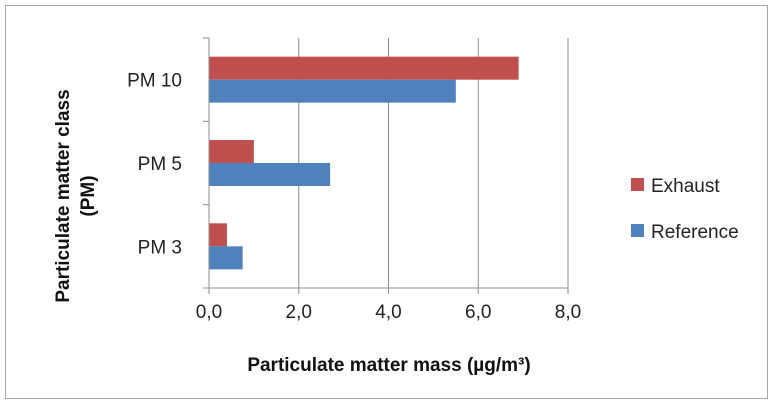 The height and width of the screenshot is (407, 776). Describe the element at coordinates (63, 195) in the screenshot. I see `y-axis-title: Particulate matter class` at that location.